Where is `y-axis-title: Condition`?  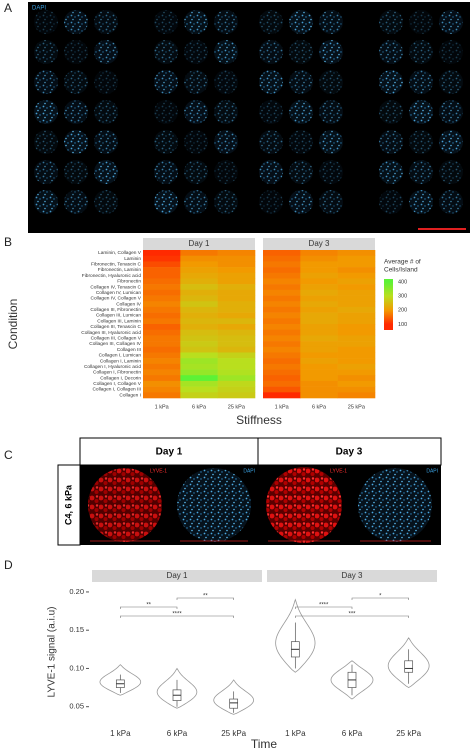 y-axis-title: Condition is located at coordinates (13, 324).